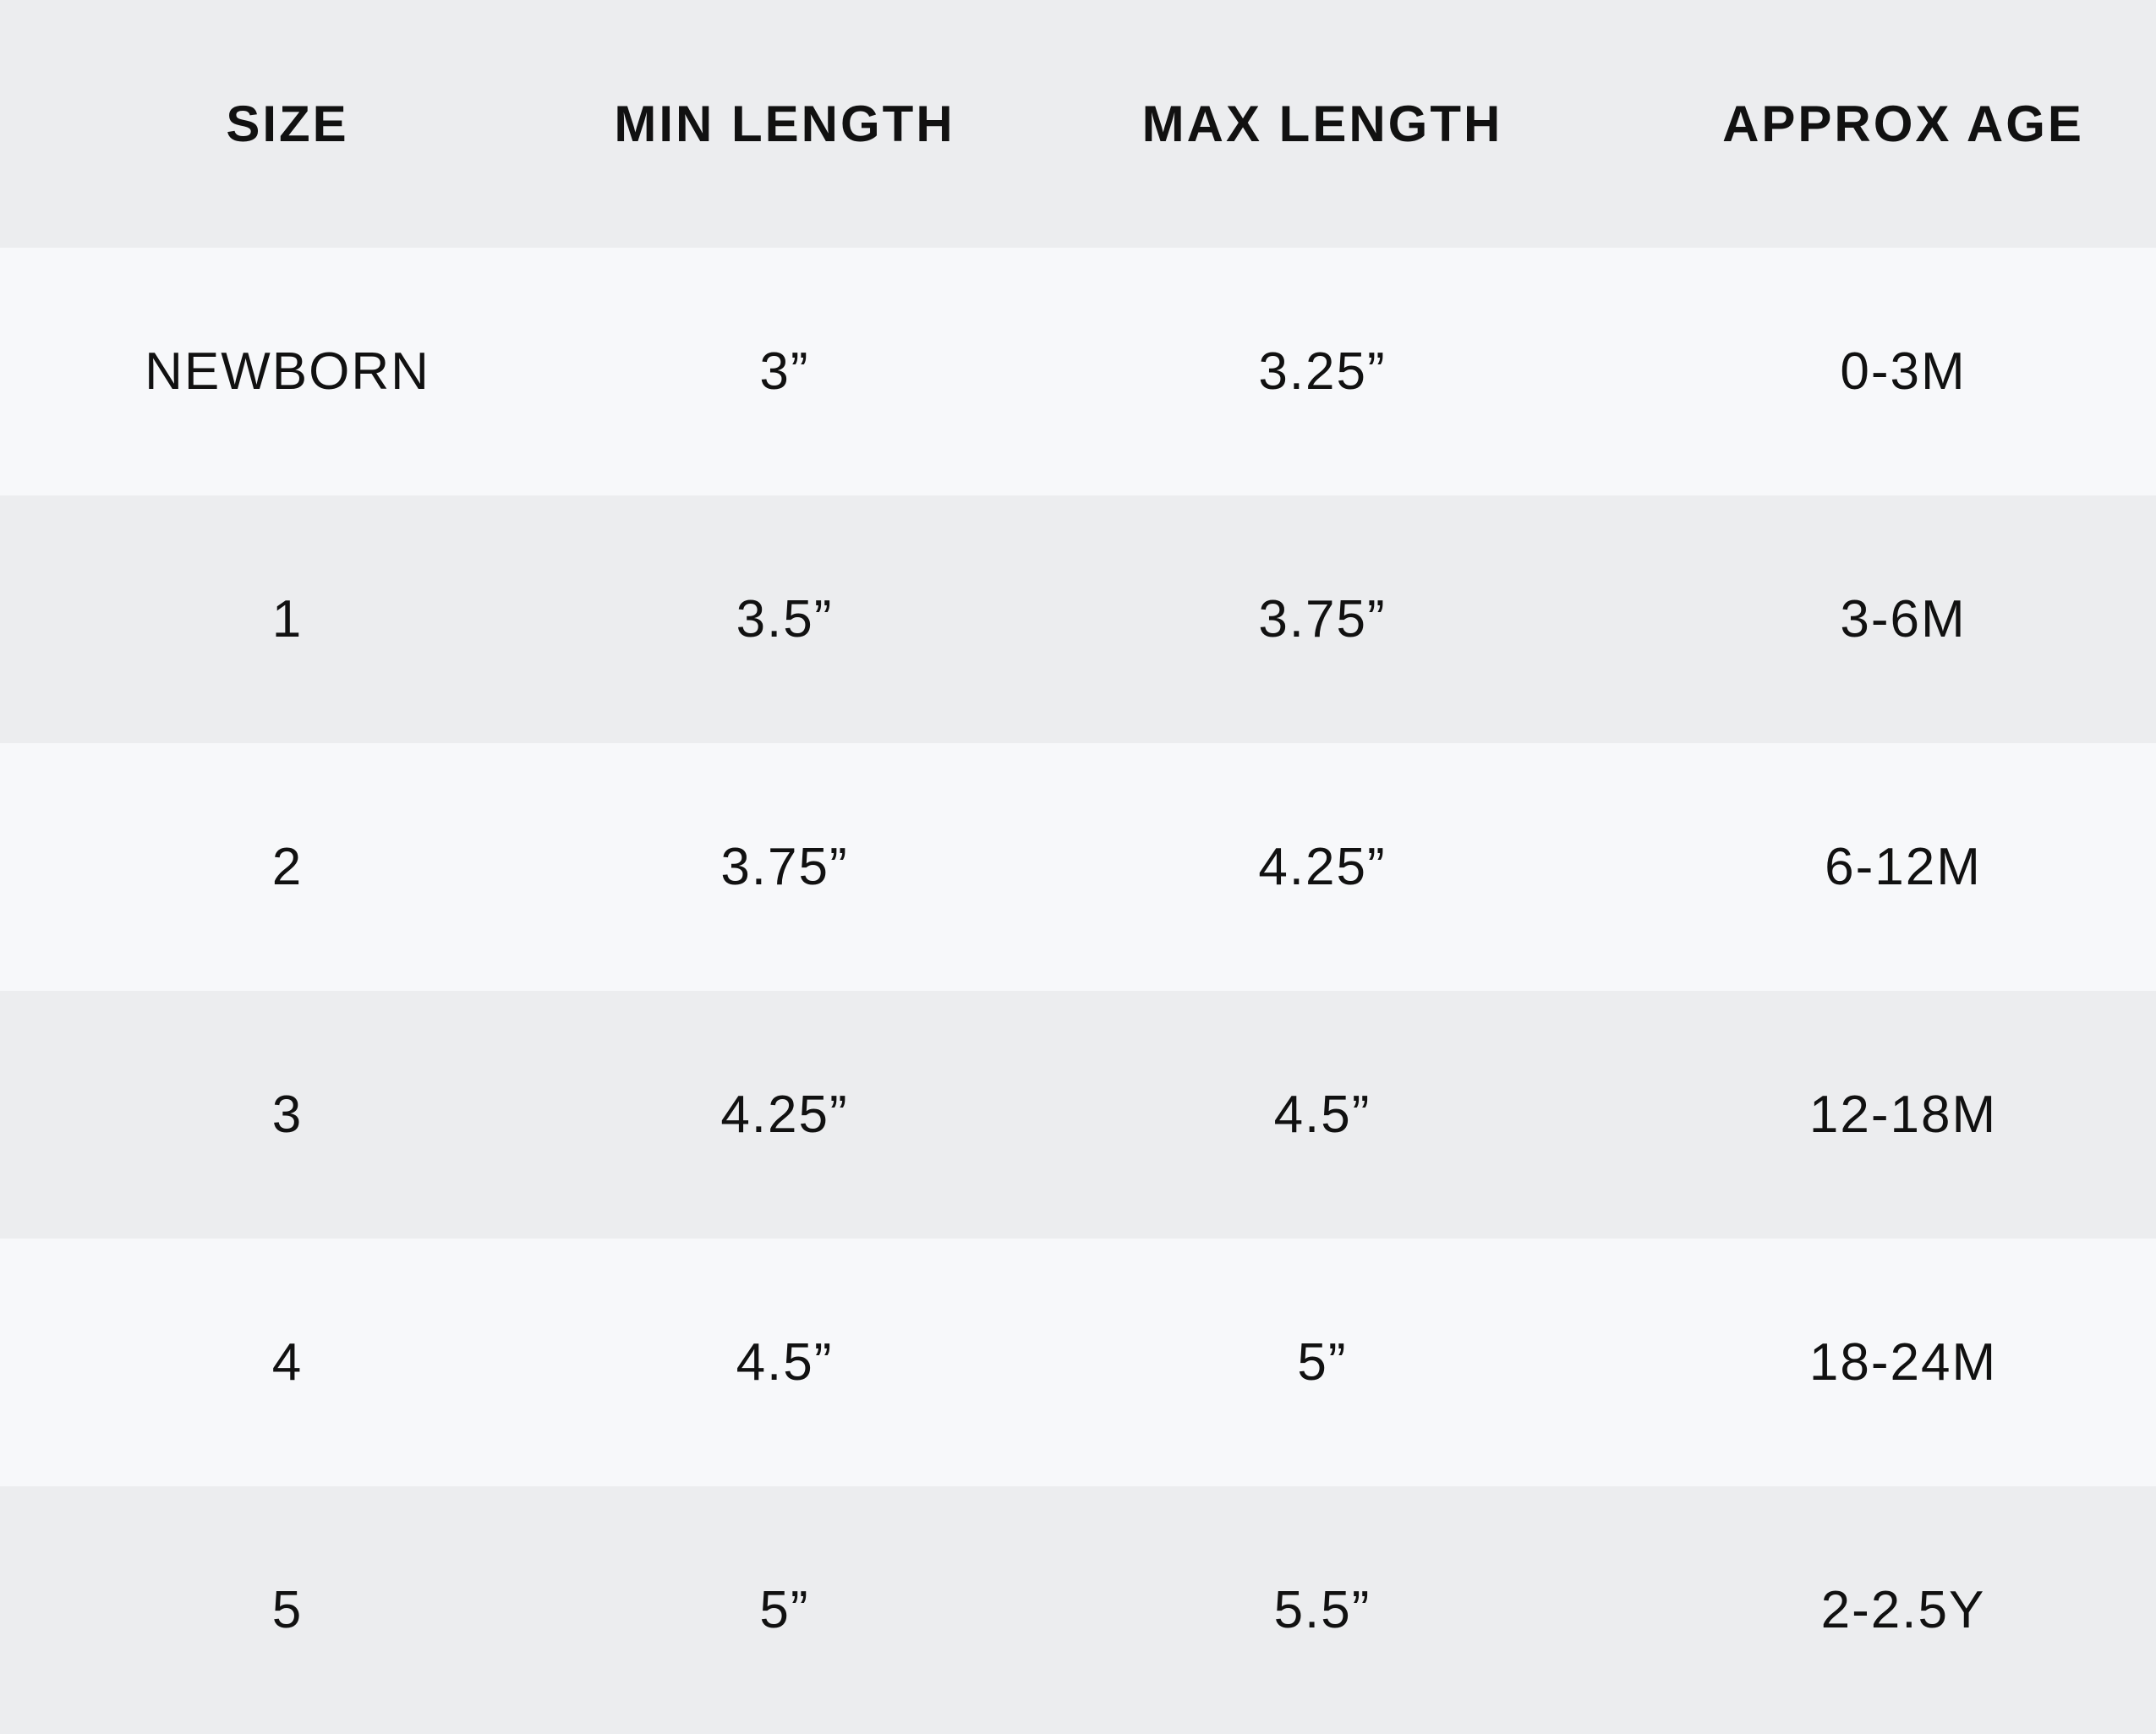 This screenshot has height=1734, width=2156. What do you see at coordinates (1078, 124) in the screenshot?
I see `header-row: SIZE MIN LENGTH MAX LENGTH APPROX AGE` at bounding box center [1078, 124].